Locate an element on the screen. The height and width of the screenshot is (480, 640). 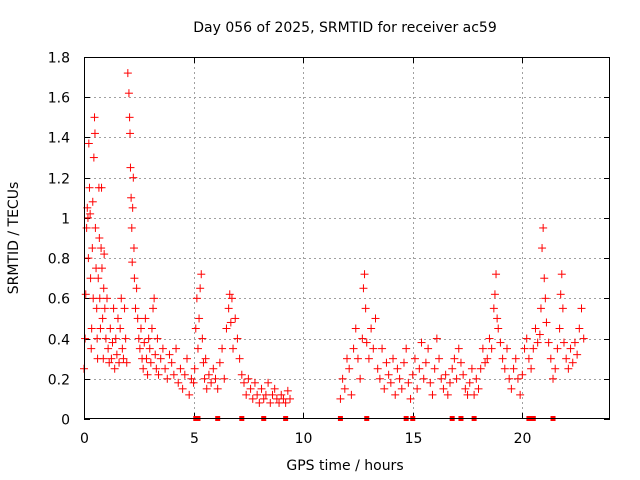
x-tick-label: 15 is located at coordinates (414, 439).